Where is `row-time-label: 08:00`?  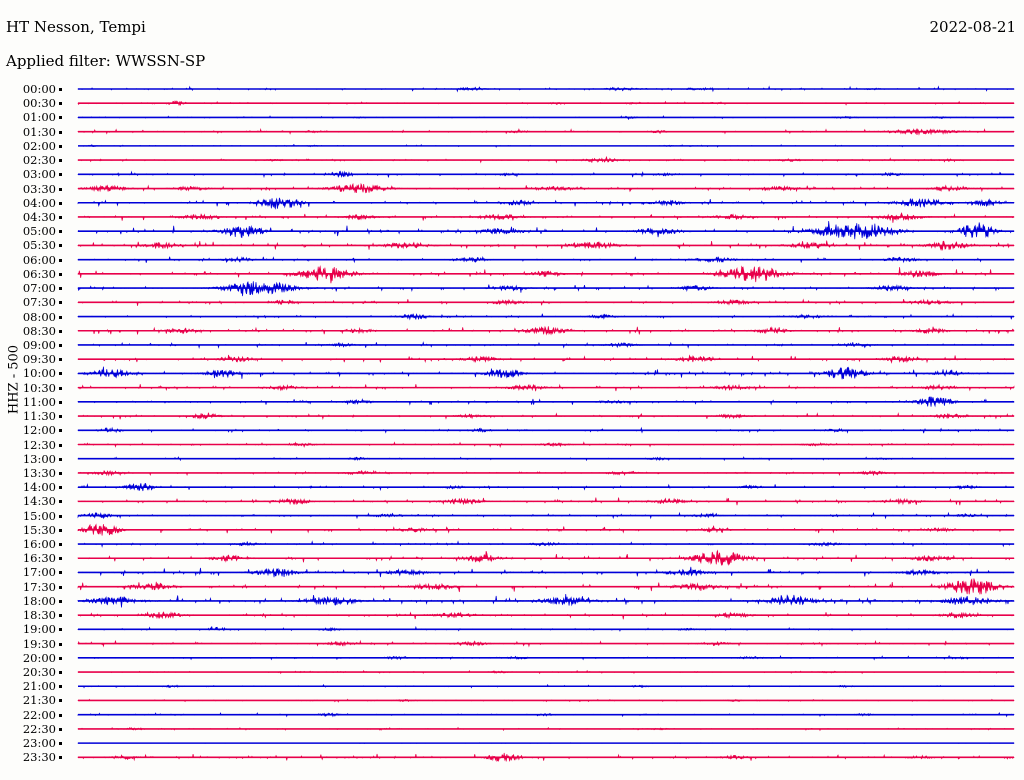
row-time-label: 08:00 is located at coordinates (39, 316).